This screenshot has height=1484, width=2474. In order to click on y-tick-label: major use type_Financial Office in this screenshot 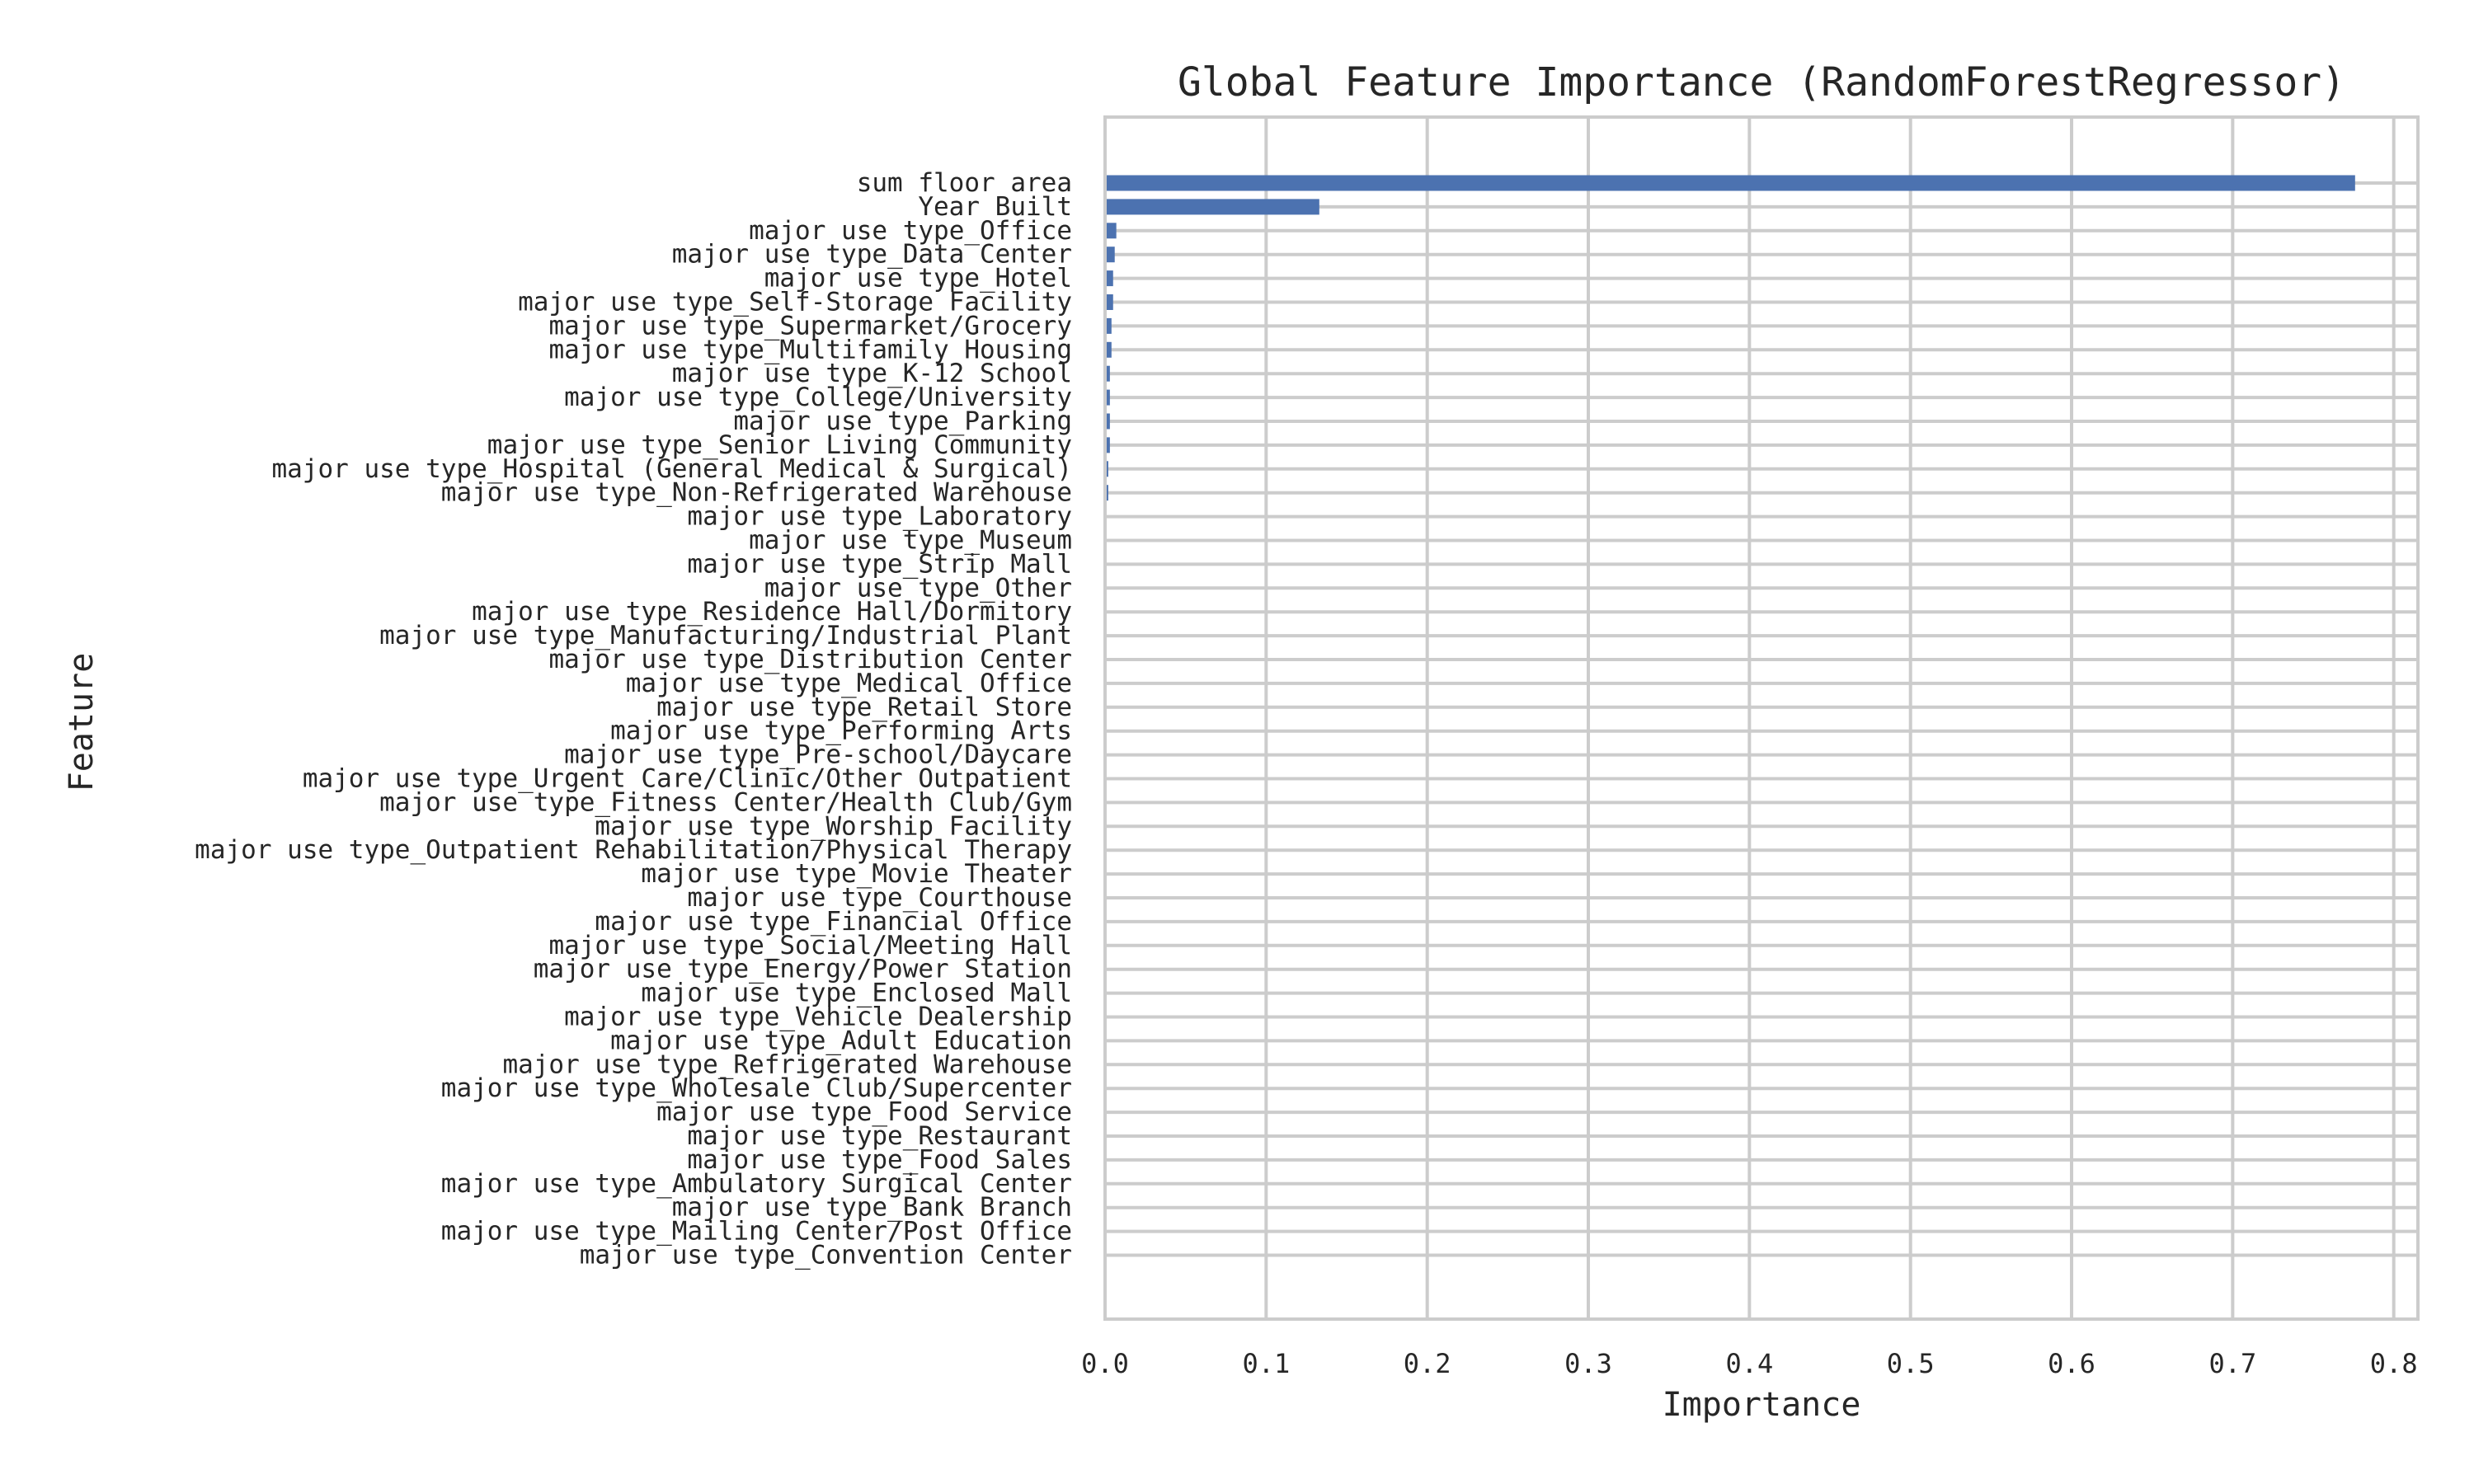, I will do `click(833, 922)`.